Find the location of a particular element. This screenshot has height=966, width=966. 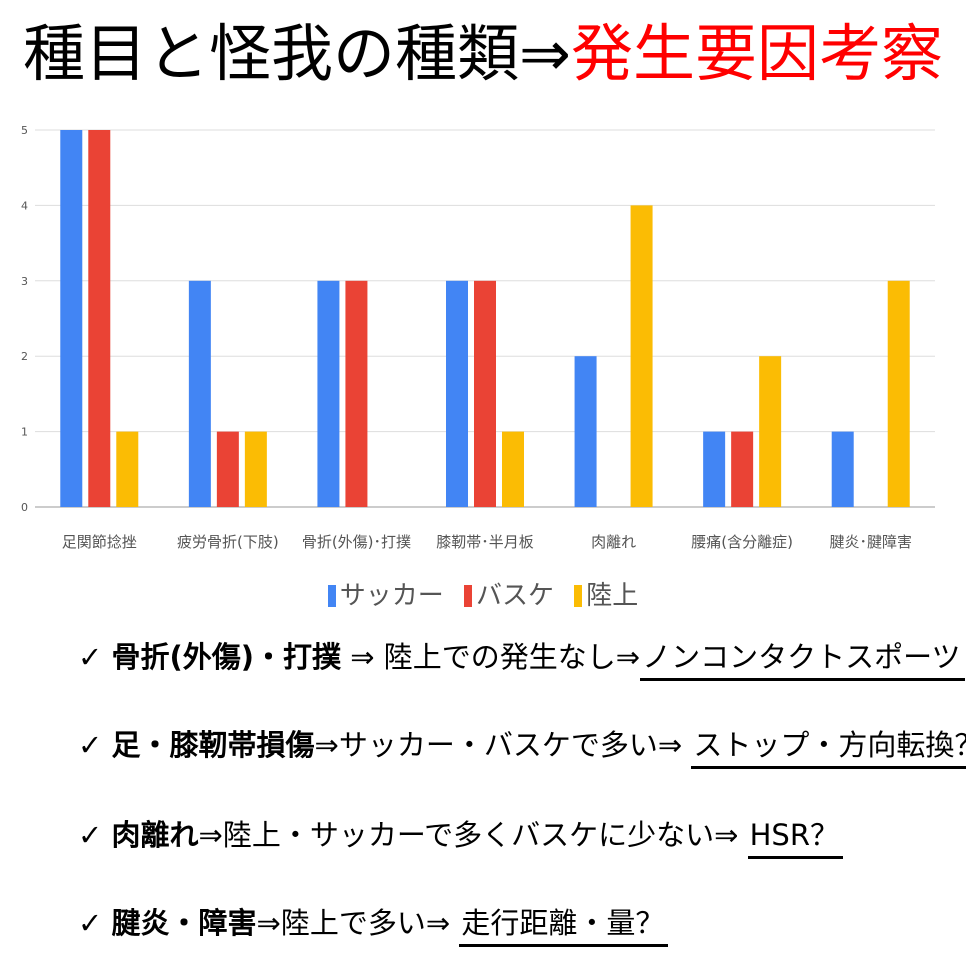

bullet-heading: 肉離れ is located at coordinates (155, 835).